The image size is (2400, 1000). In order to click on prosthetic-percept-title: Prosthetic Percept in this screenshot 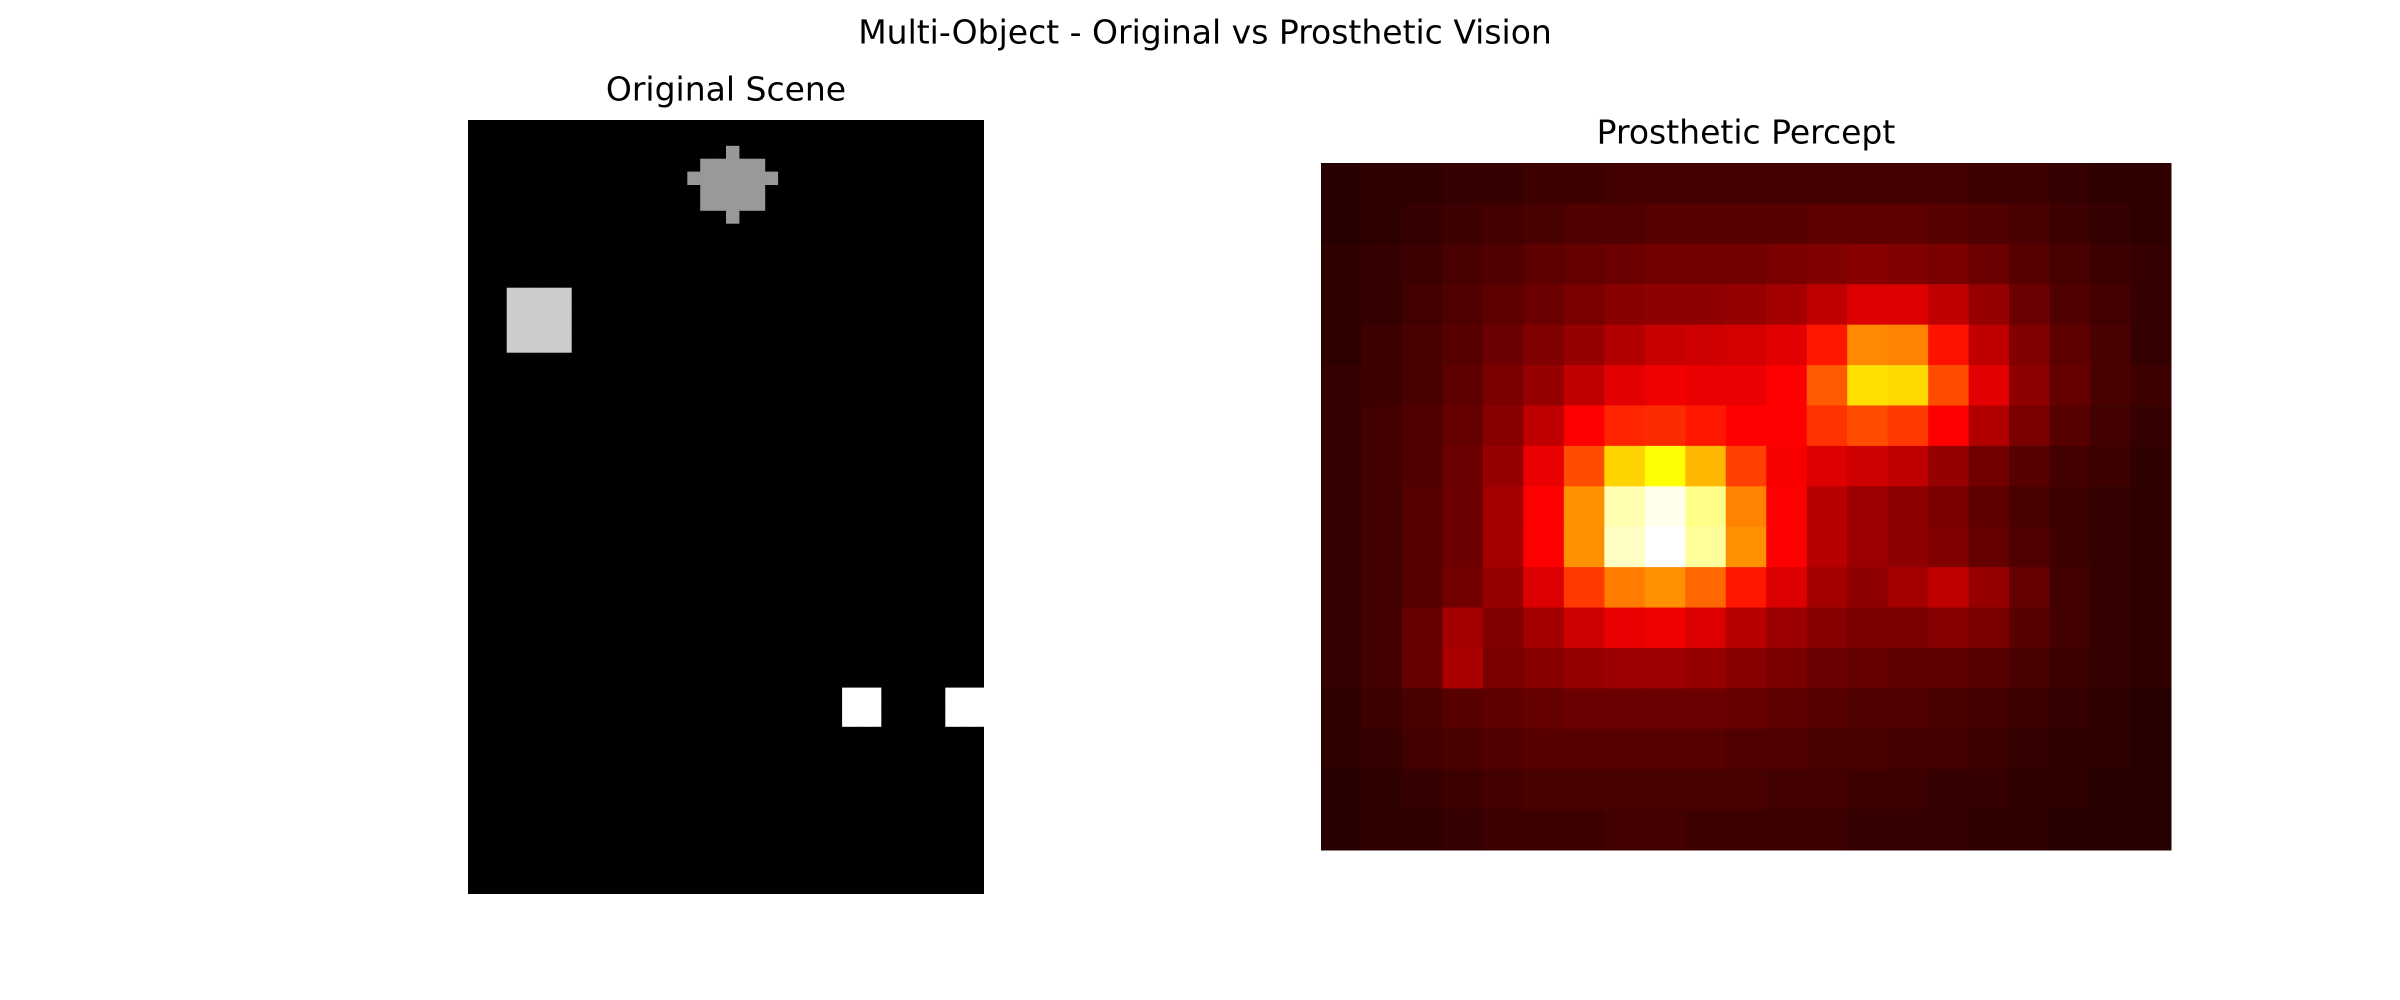, I will do `click(1746, 132)`.